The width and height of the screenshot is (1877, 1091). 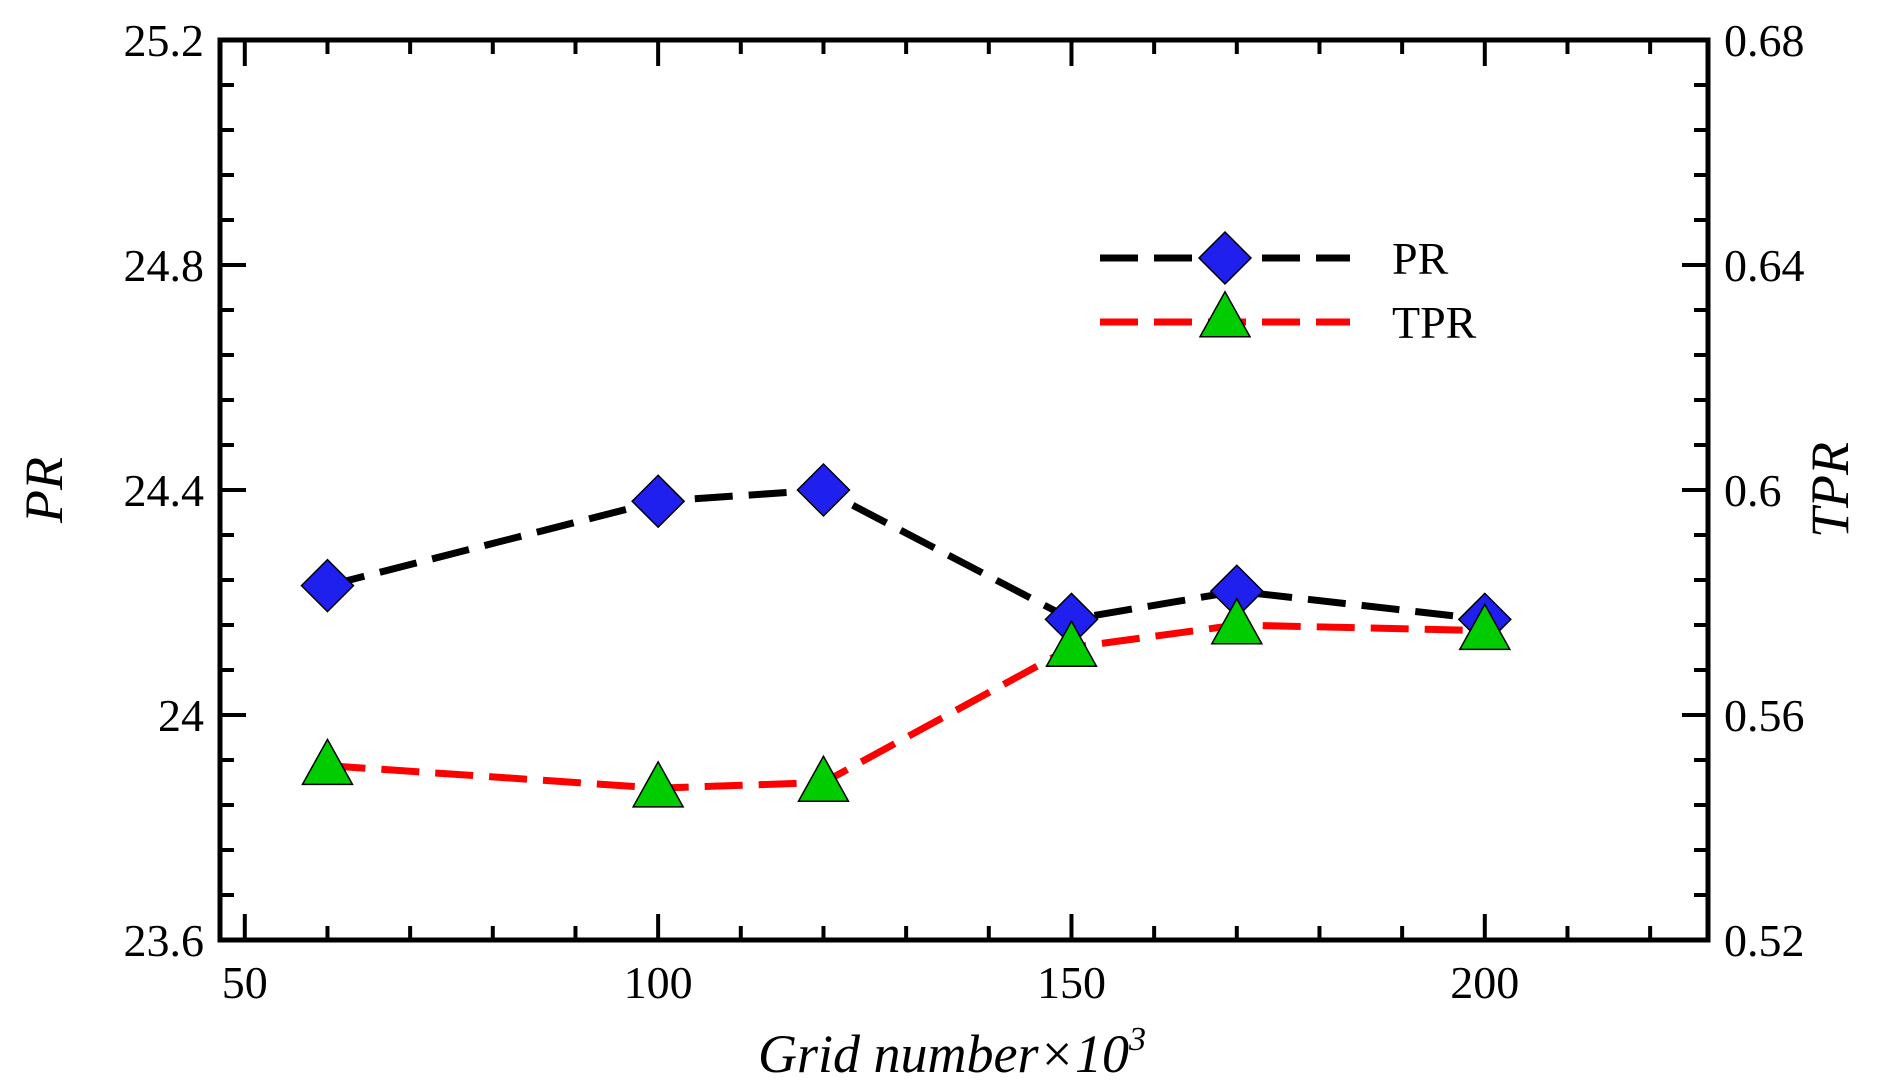 I want to click on x-tick-label: 150, so click(x=1071, y=982).